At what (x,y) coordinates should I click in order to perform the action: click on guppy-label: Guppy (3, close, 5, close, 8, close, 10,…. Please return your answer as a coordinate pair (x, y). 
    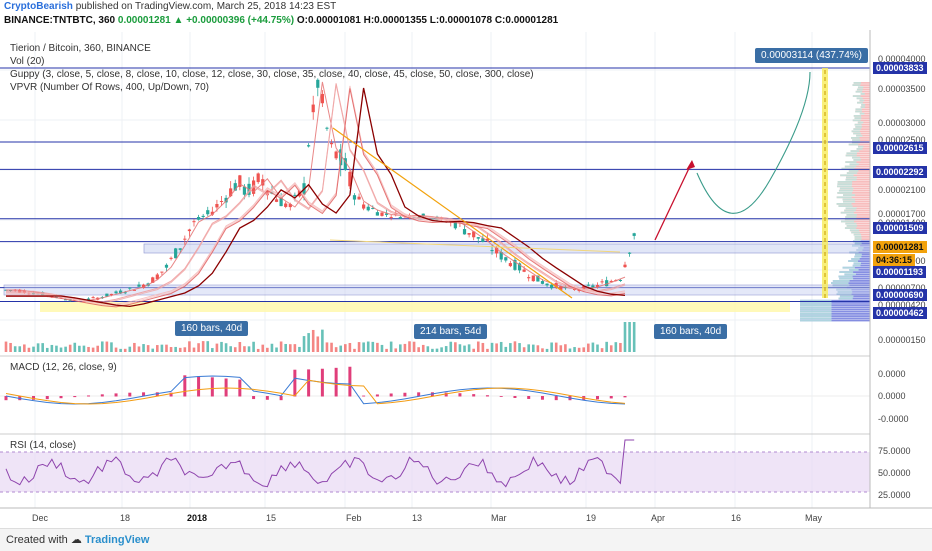
    Looking at the image, I should click on (272, 74).